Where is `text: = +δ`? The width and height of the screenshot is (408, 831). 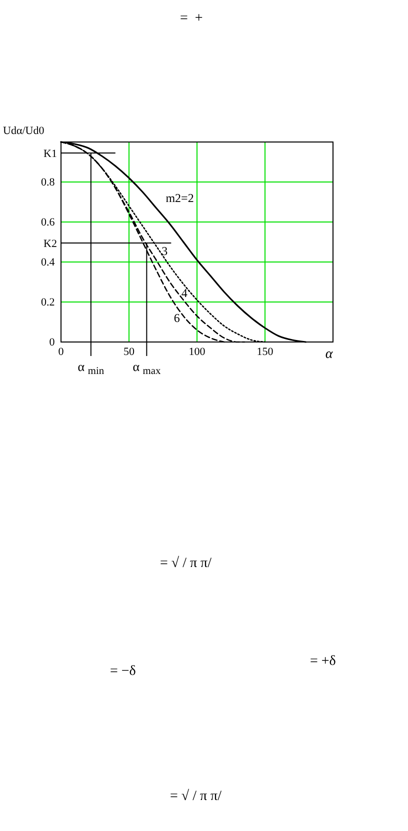
text: = +δ is located at coordinates (323, 661).